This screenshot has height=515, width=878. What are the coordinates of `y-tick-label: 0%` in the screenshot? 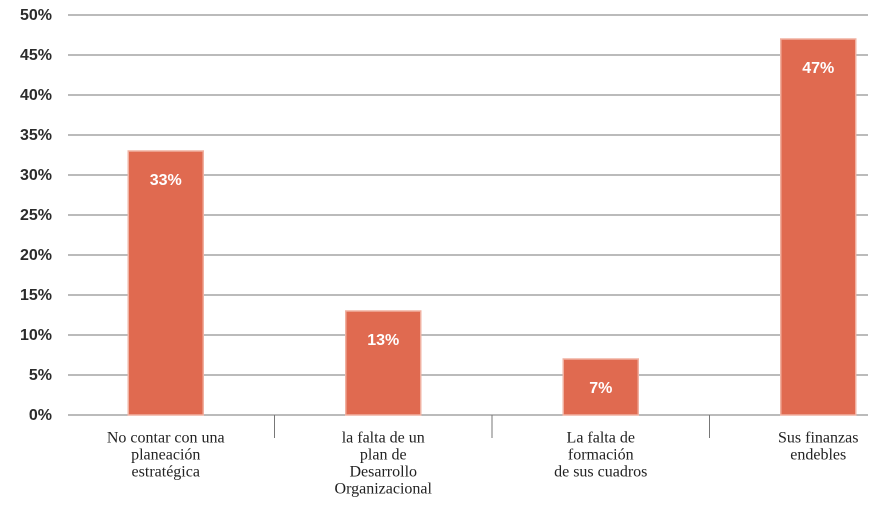 It's located at (40, 415).